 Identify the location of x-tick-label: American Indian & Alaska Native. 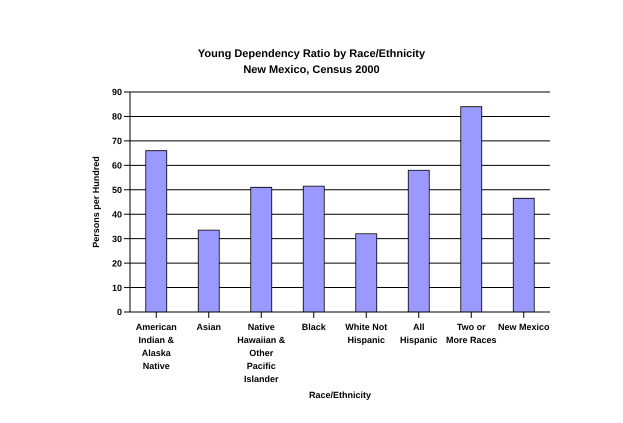
(156, 346).